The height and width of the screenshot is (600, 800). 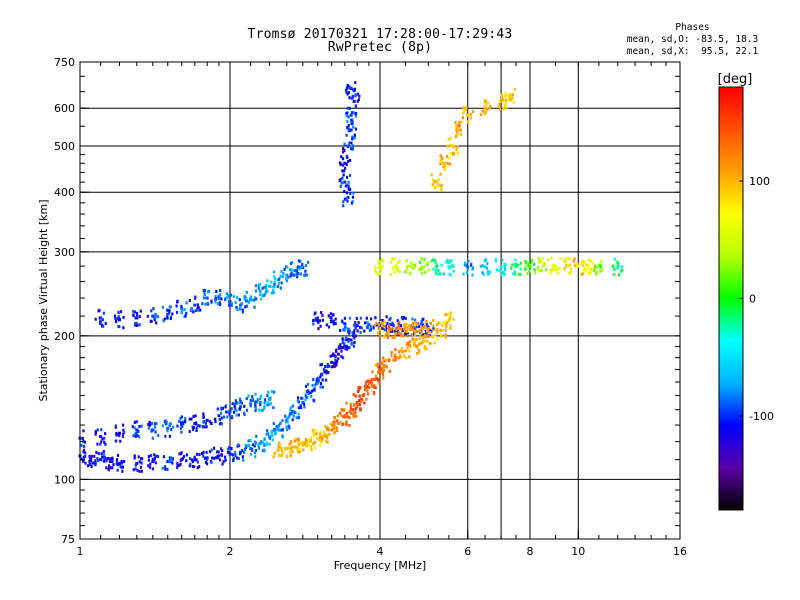 I want to click on x-tick-label: 16, so click(x=680, y=551).